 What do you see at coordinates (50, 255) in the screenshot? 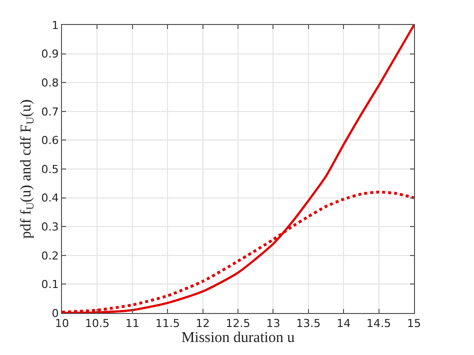
I see `y-tick-label: 0.2` at bounding box center [50, 255].